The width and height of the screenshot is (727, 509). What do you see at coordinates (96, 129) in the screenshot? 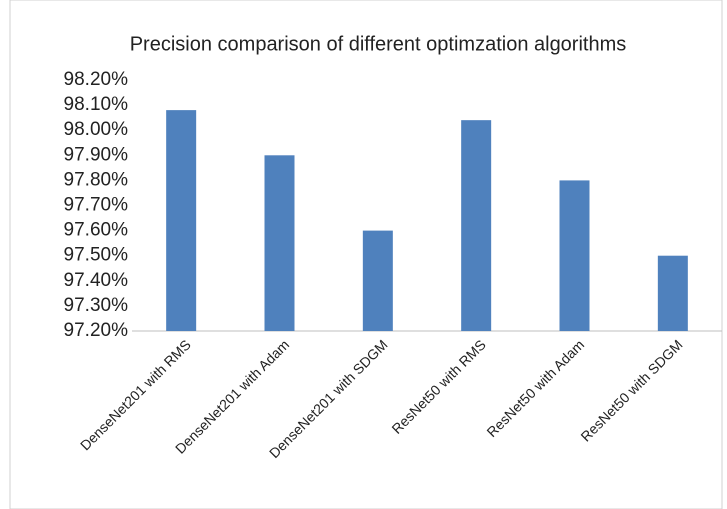
I see `y-tick-label: 98.00%` at bounding box center [96, 129].